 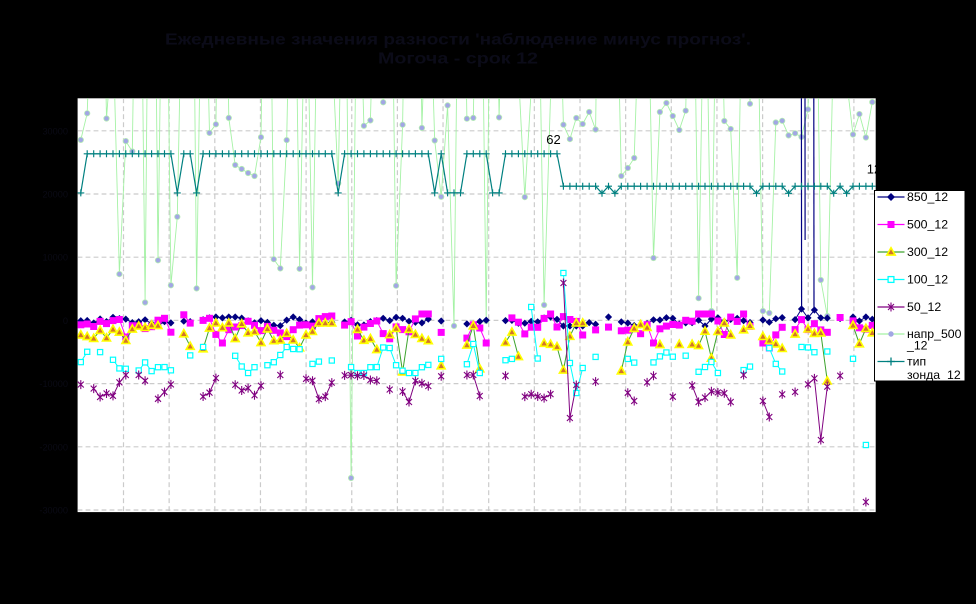 What do you see at coordinates (924, 307) in the screenshot?
I see `svg-text: 50_12` at bounding box center [924, 307].